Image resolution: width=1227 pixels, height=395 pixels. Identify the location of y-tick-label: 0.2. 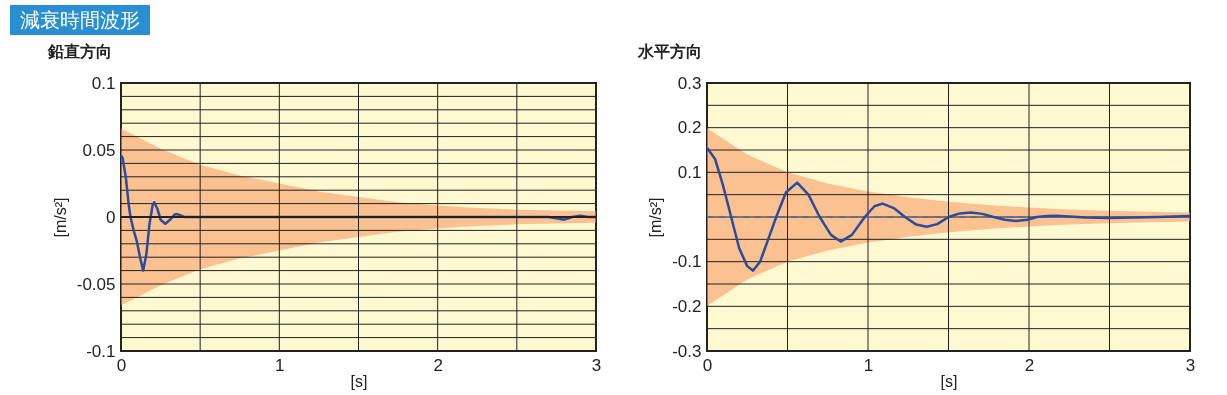
(689, 128).